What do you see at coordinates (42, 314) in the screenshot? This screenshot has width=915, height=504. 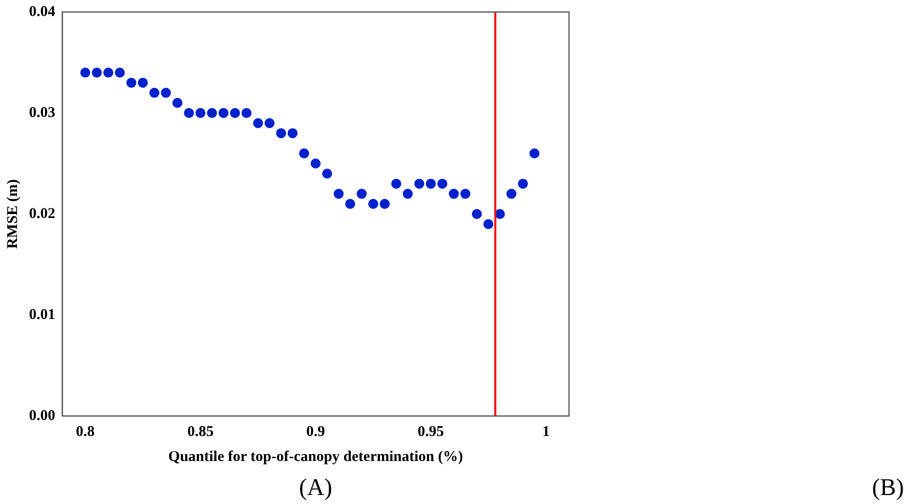 I see `y-tick-label: 0.01` at bounding box center [42, 314].